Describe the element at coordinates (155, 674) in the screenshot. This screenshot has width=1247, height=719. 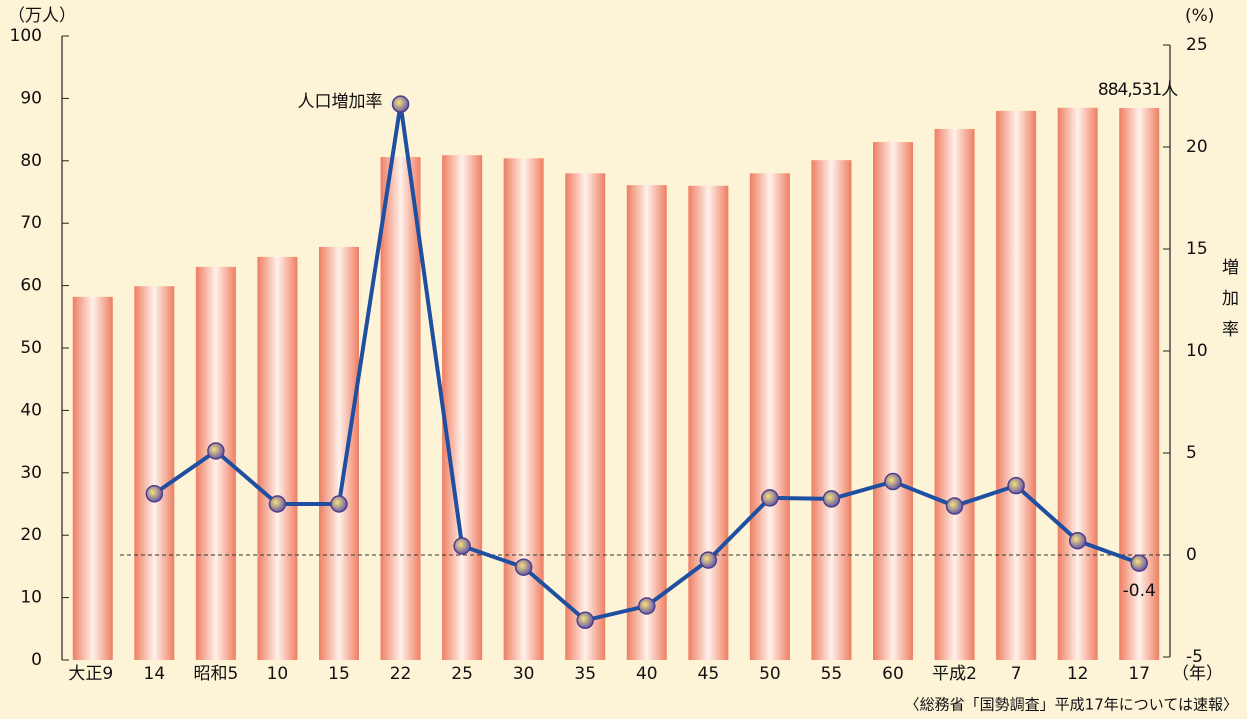
I see `x-tick-label: 14` at that location.